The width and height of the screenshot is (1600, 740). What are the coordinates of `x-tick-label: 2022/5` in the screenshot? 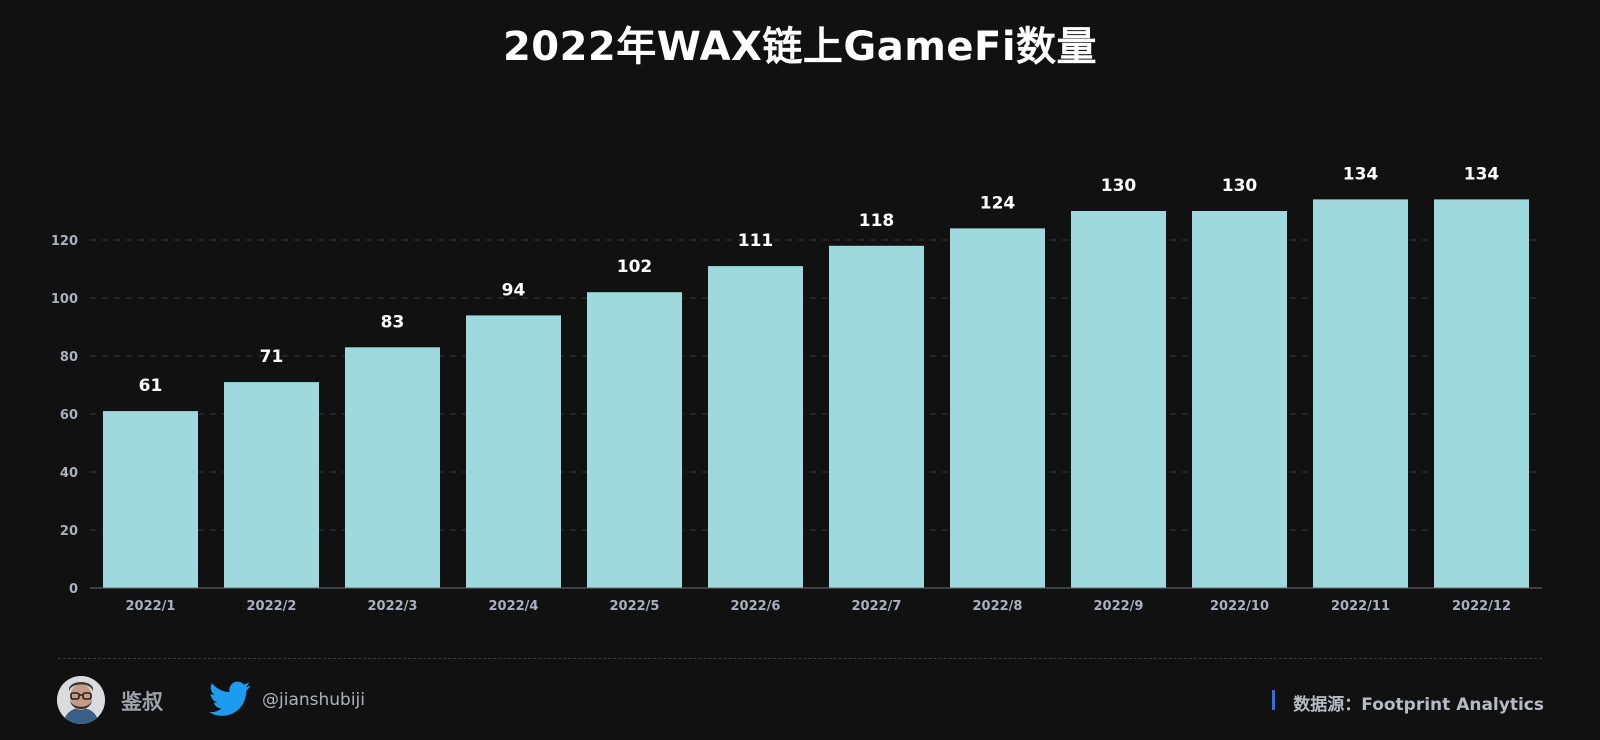 It's located at (635, 606).